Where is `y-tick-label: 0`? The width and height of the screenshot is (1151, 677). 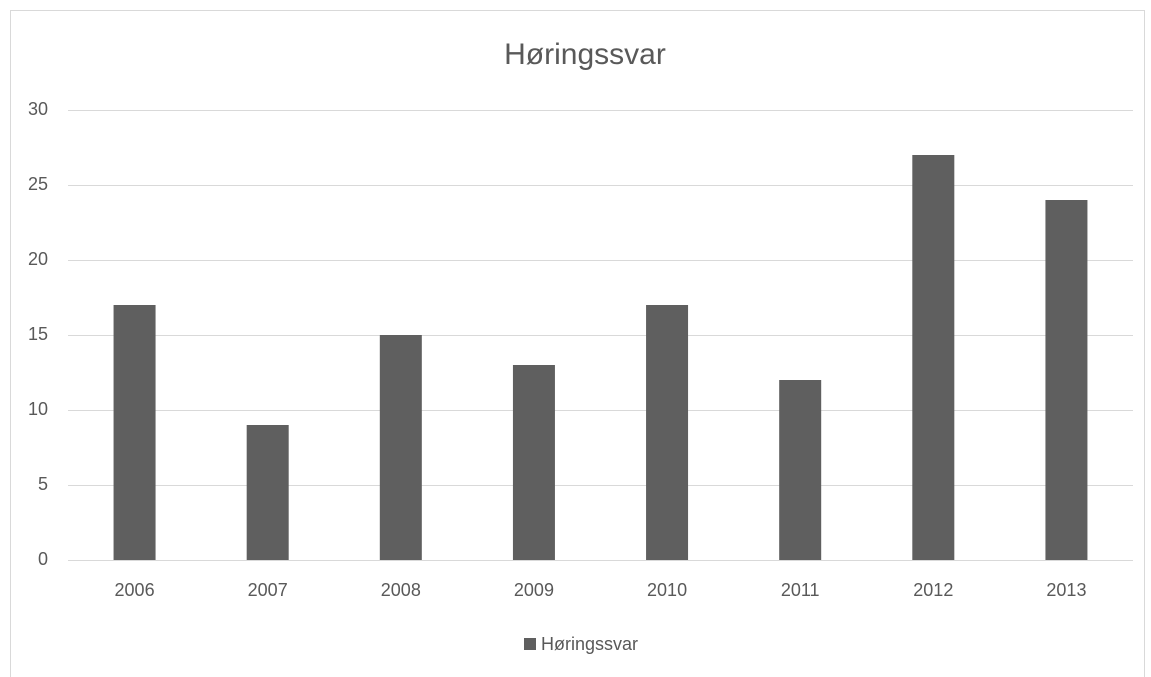
y-tick-label: 0 is located at coordinates (43, 559).